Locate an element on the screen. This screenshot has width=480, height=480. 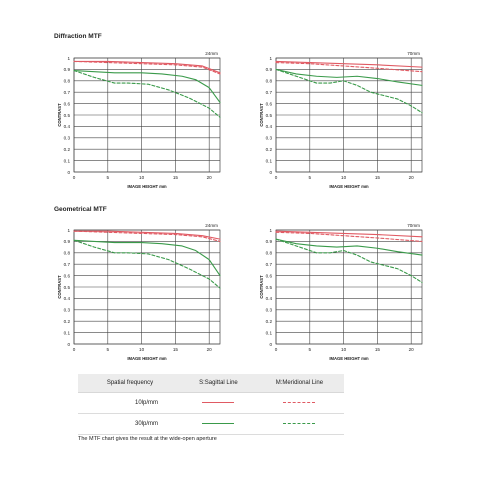
legend-cell-30lp-meridional is located at coordinates (299, 424).